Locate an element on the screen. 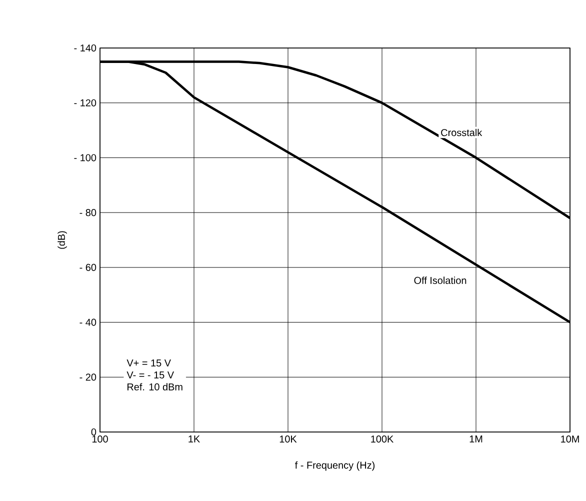 The image size is (586, 501). y-axis-title: (dB) is located at coordinates (62, 240).